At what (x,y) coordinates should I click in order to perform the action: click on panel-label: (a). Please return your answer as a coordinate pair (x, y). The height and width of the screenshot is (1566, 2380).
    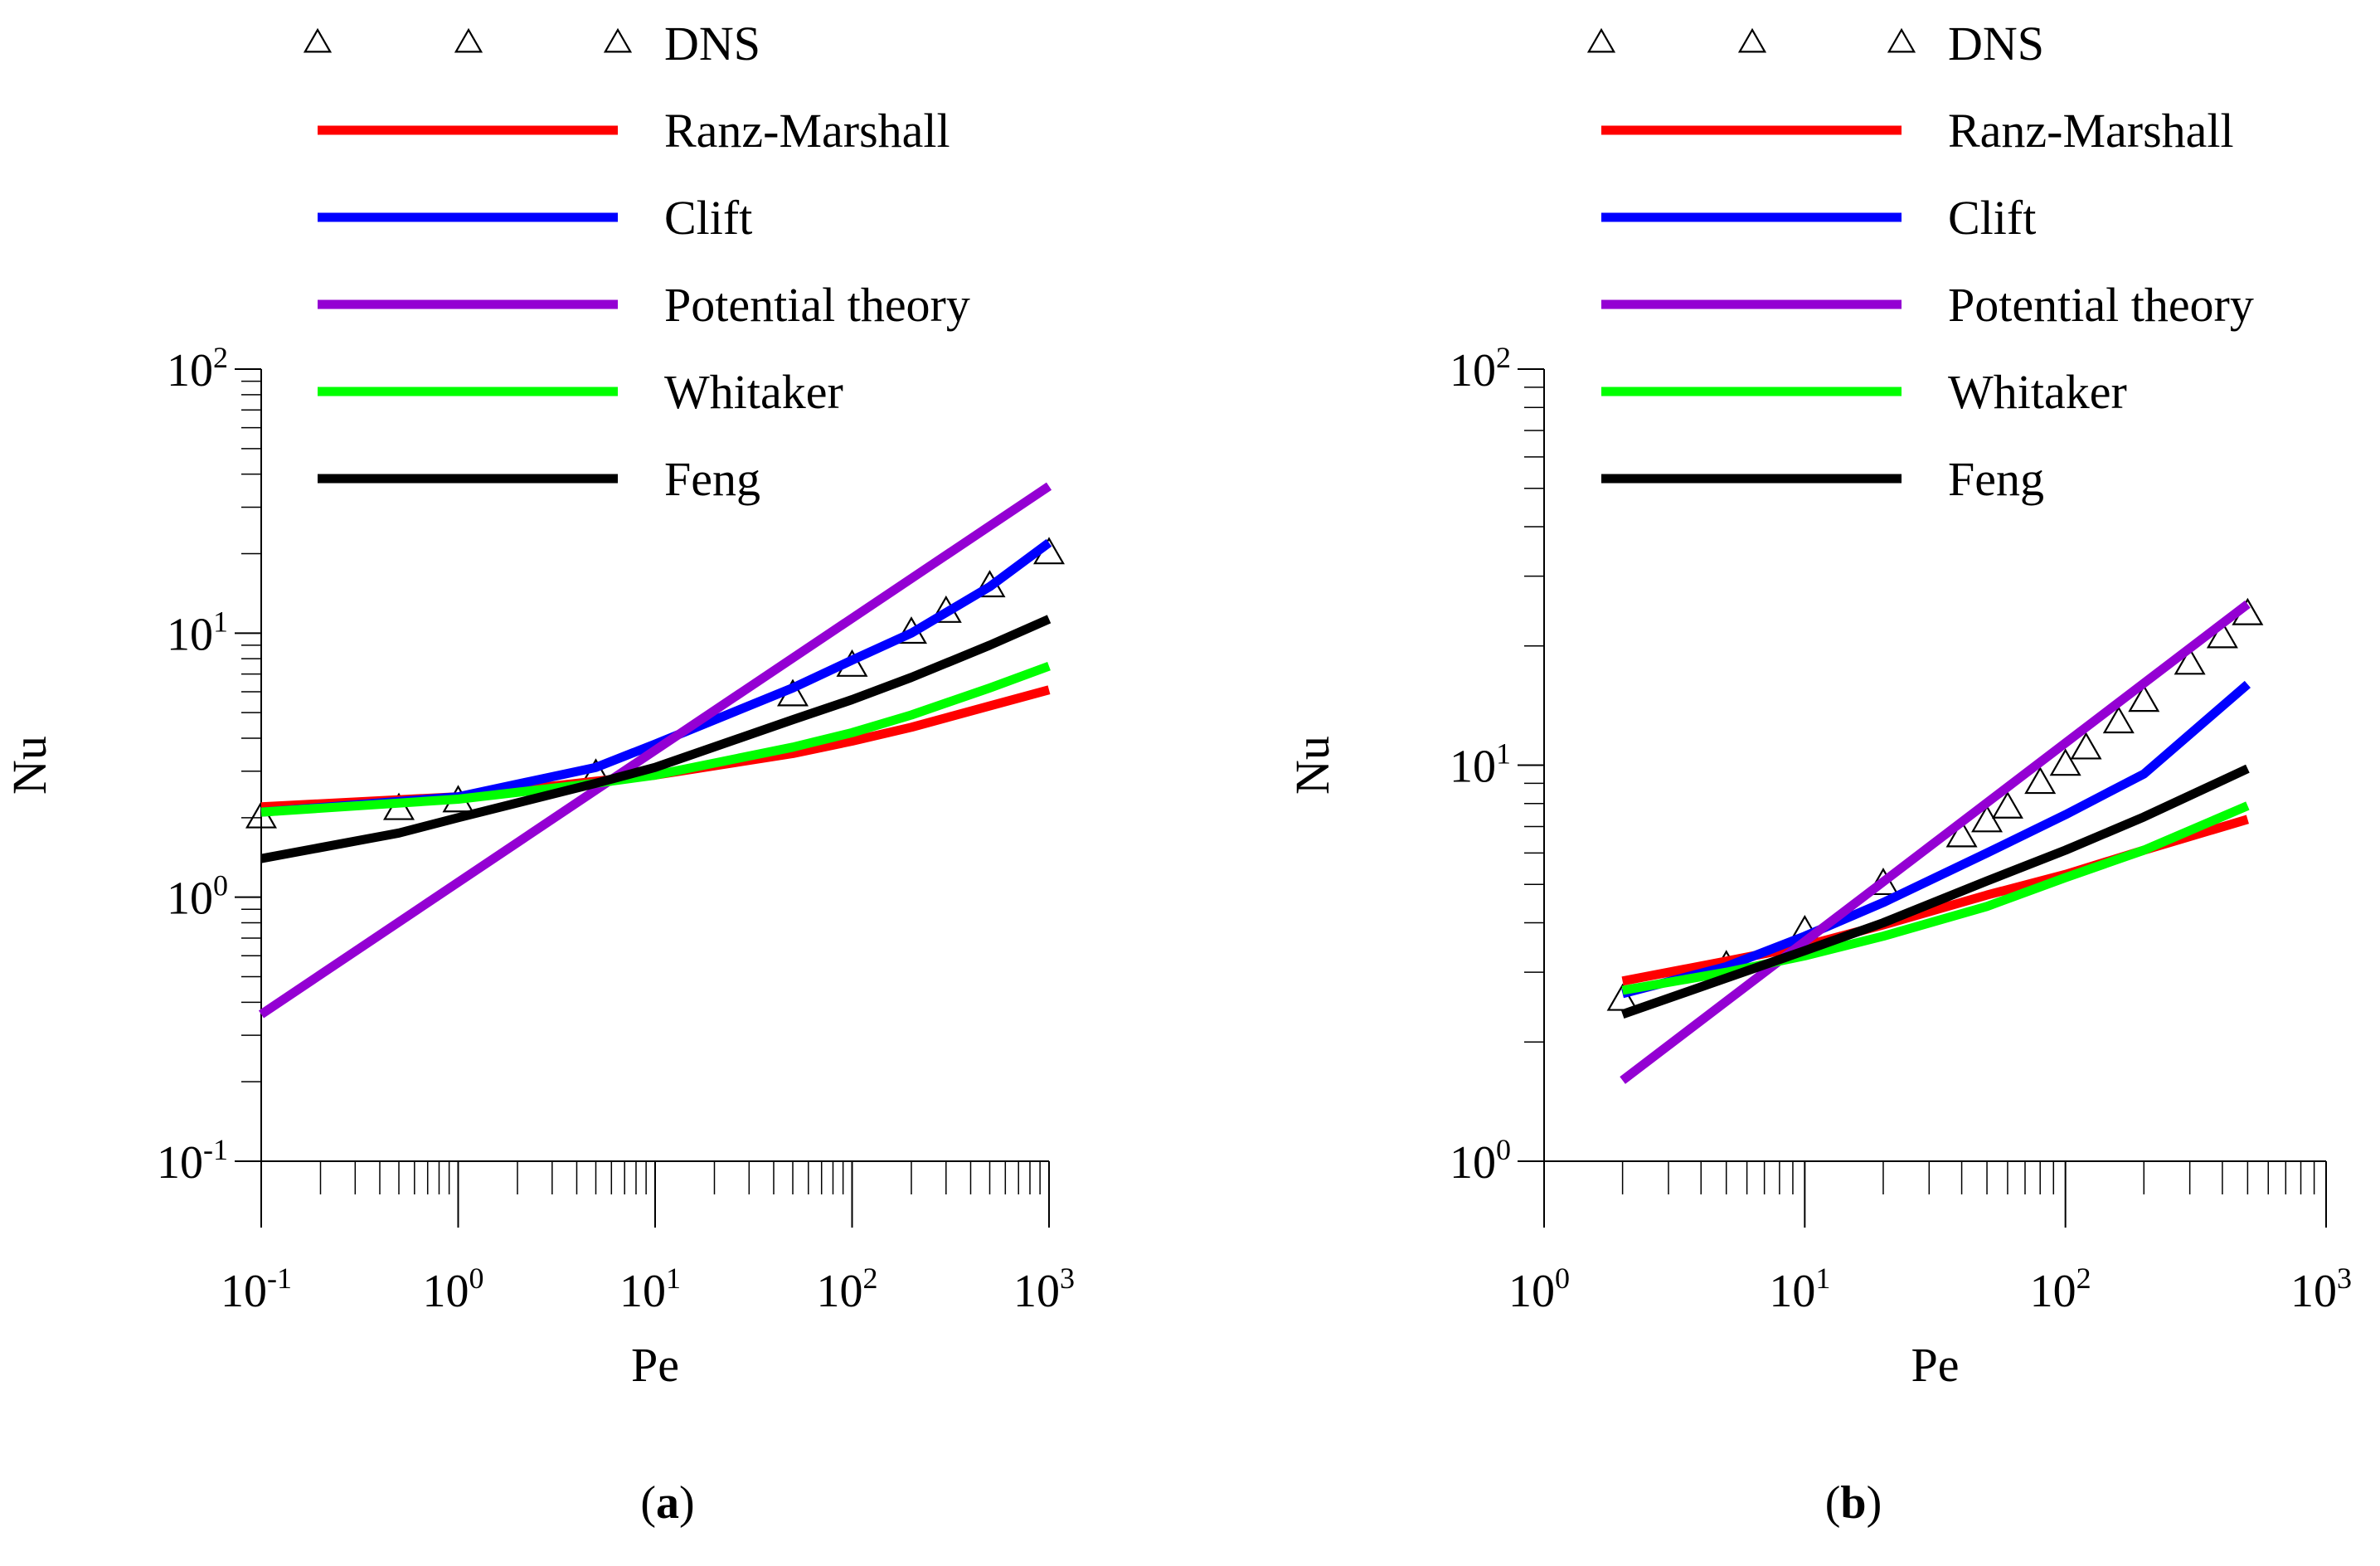
    Looking at the image, I should click on (667, 1503).